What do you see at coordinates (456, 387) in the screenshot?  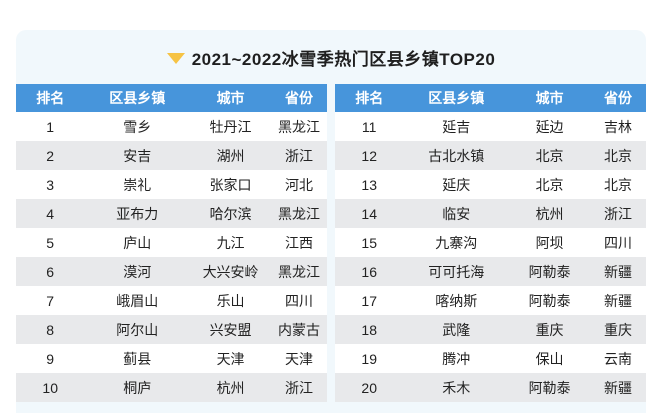 I see `table-cell: 禾木` at bounding box center [456, 387].